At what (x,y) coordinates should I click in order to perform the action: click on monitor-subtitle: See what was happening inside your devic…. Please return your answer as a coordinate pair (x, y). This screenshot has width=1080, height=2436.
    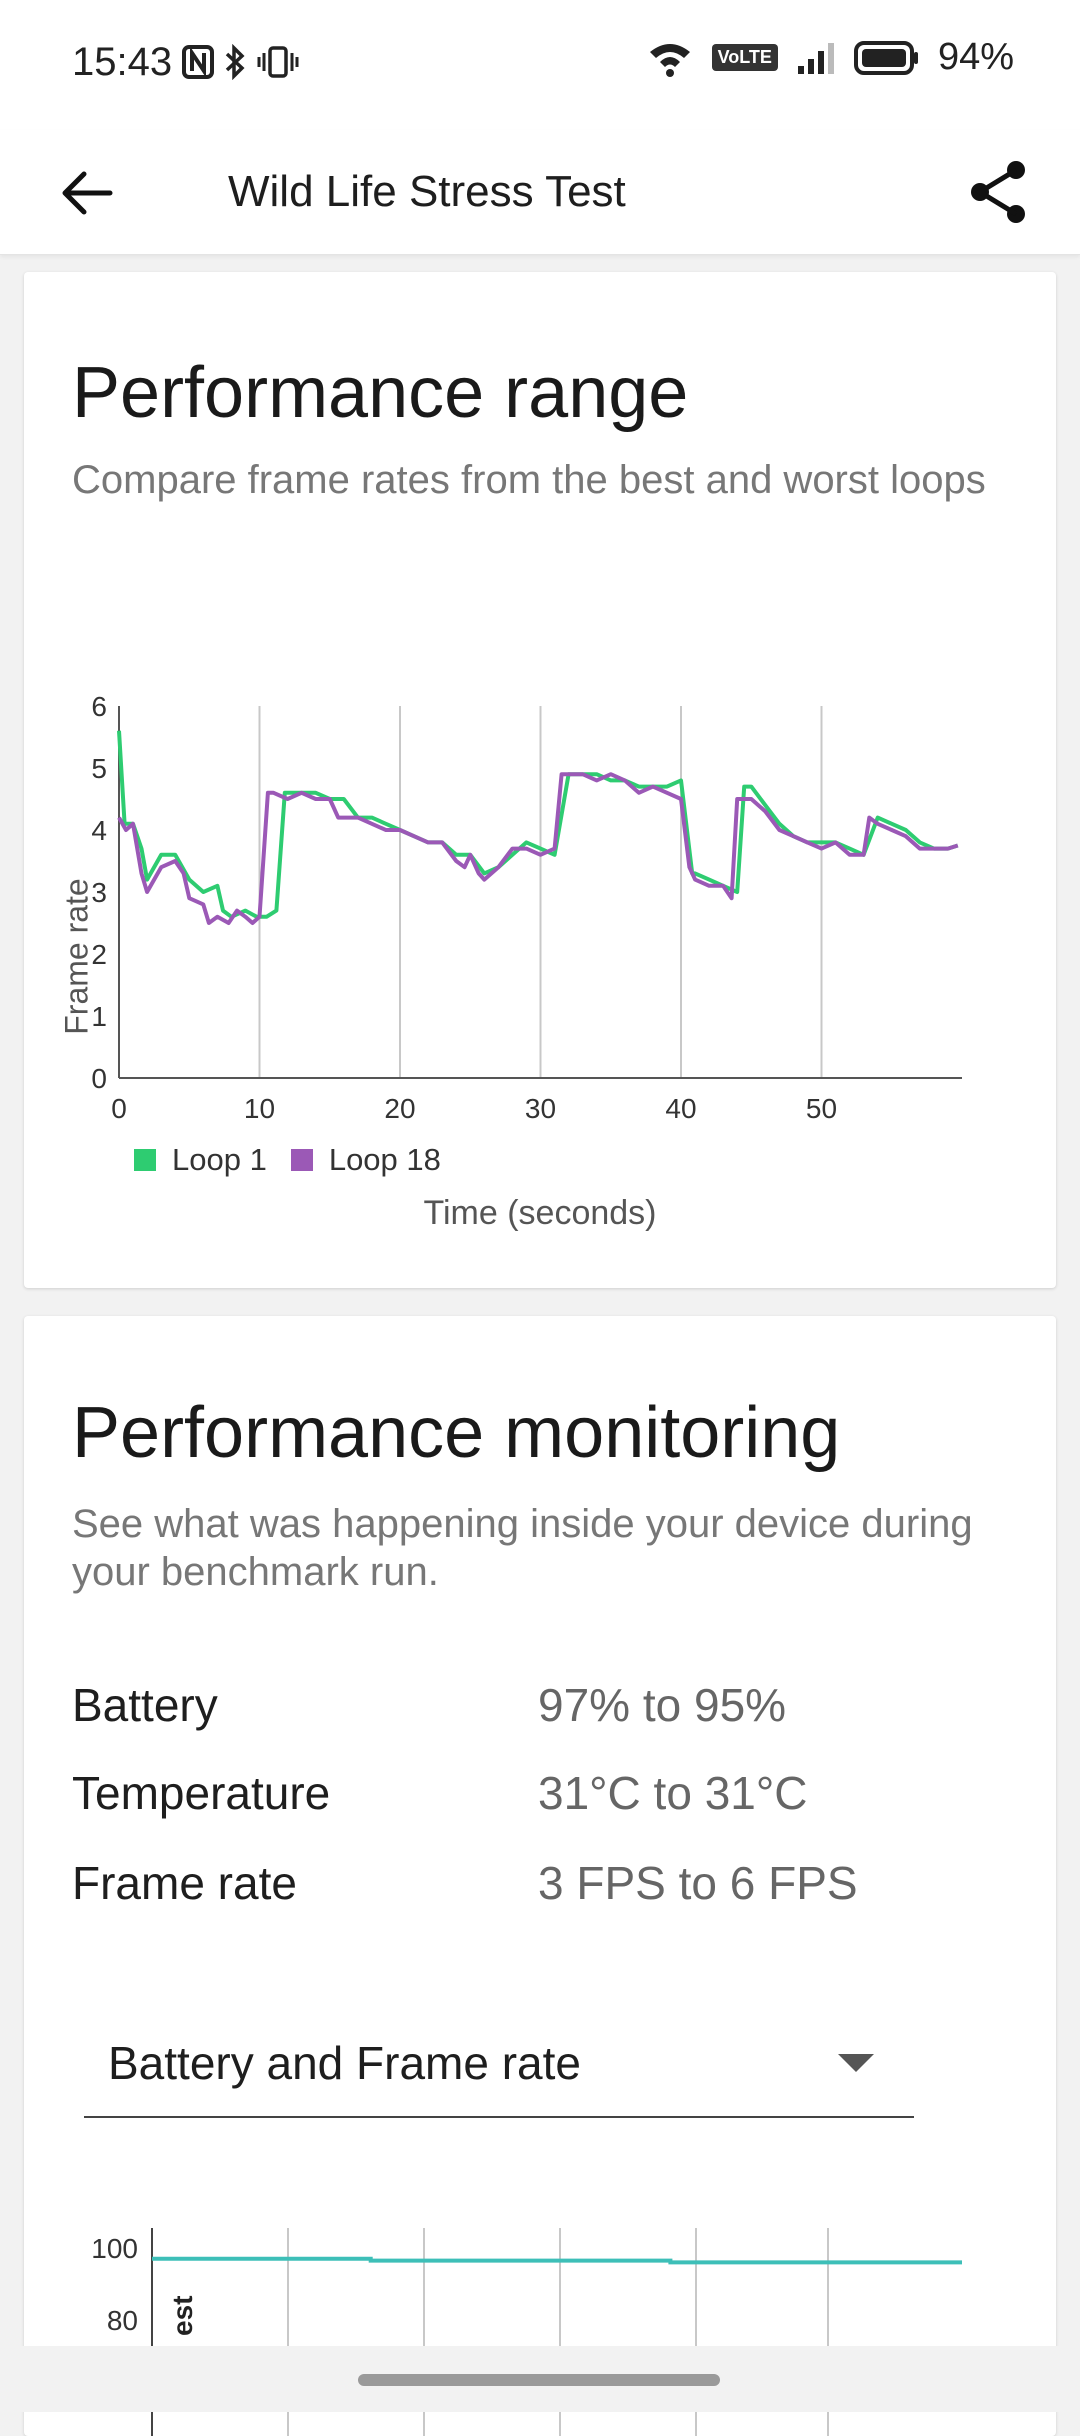
    Looking at the image, I should click on (522, 1548).